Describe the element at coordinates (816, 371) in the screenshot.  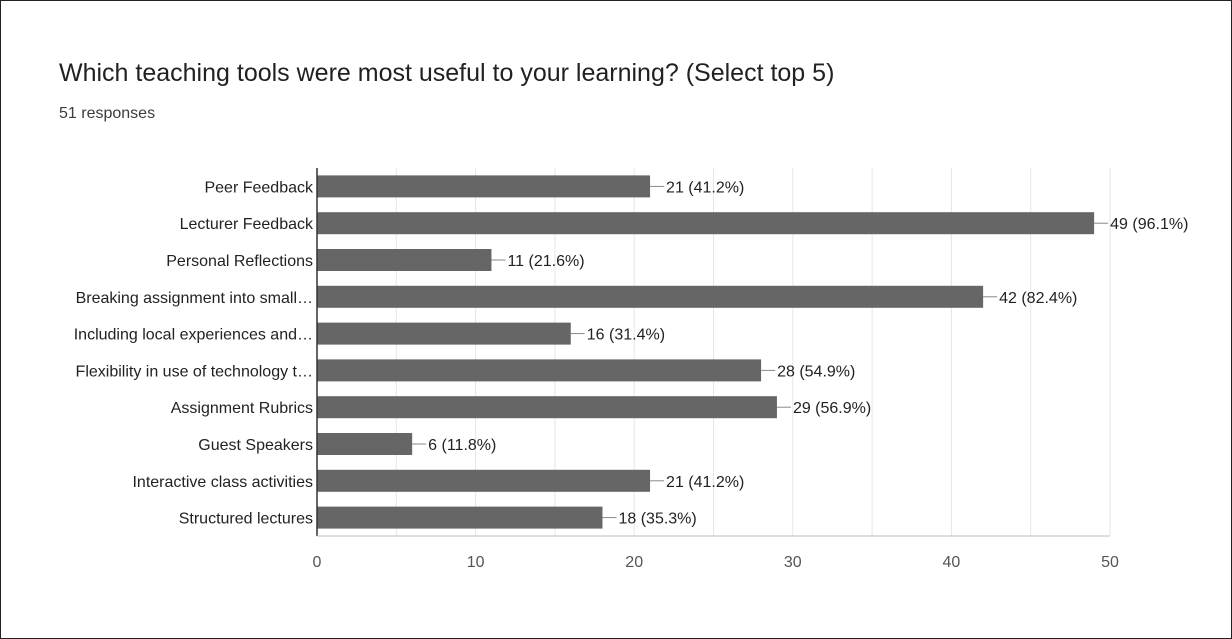
I see `data-label: 28 (54.9%)` at that location.